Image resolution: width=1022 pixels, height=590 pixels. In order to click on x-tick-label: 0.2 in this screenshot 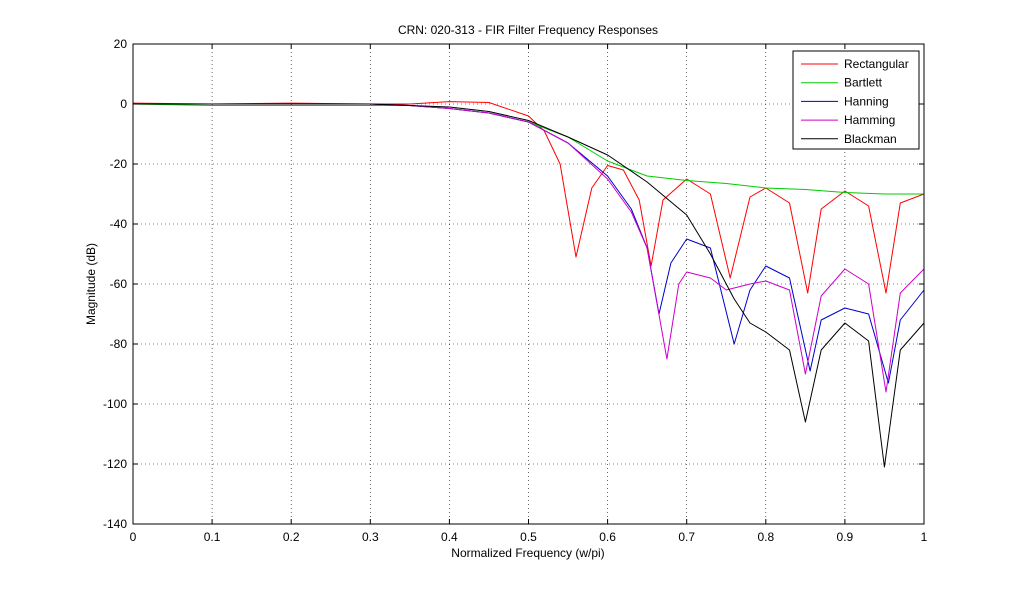, I will do `click(291, 537)`.